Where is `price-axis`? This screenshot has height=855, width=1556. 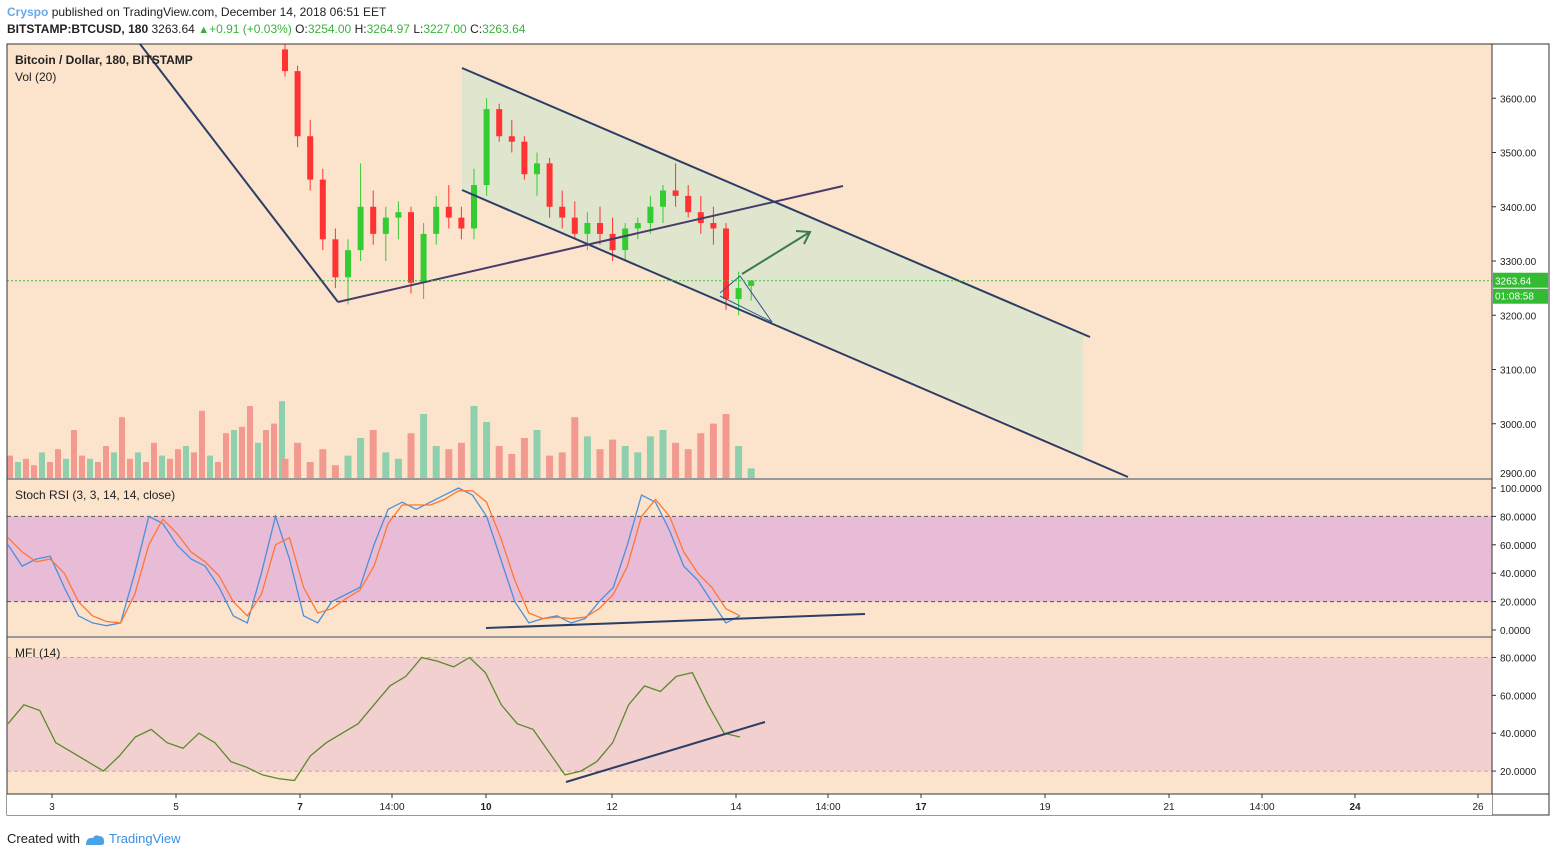 price-axis is located at coordinates (1520, 429).